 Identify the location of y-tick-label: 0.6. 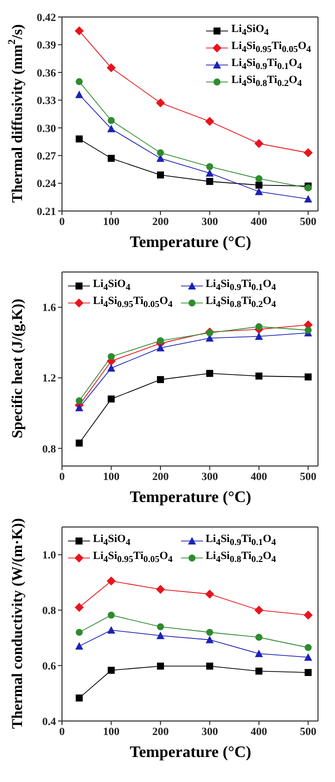
(49, 666).